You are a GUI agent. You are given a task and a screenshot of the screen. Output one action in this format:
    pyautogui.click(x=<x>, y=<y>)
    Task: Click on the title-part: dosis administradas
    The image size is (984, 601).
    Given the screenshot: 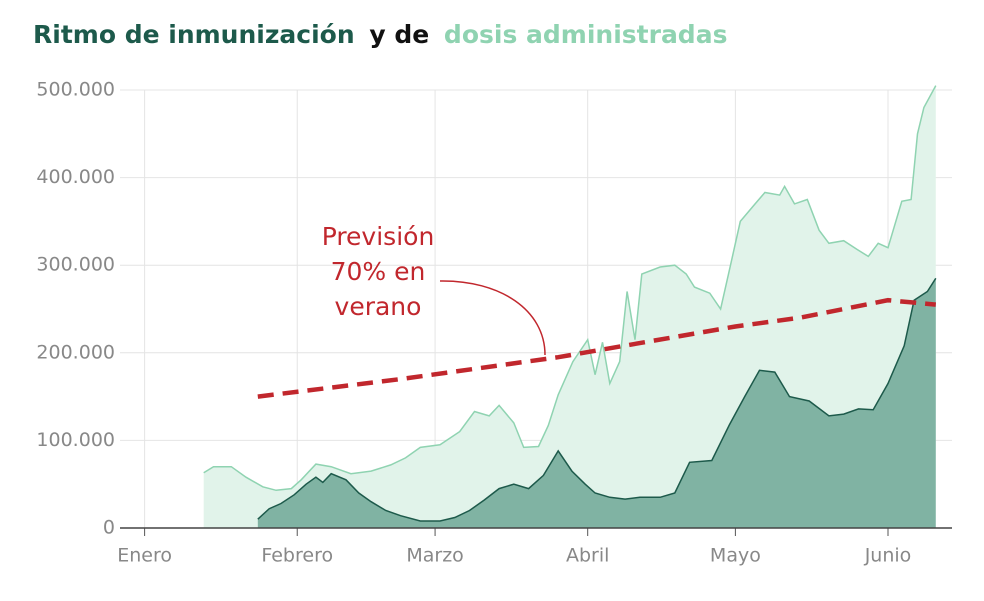 What is the action you would take?
    pyautogui.click(x=586, y=34)
    